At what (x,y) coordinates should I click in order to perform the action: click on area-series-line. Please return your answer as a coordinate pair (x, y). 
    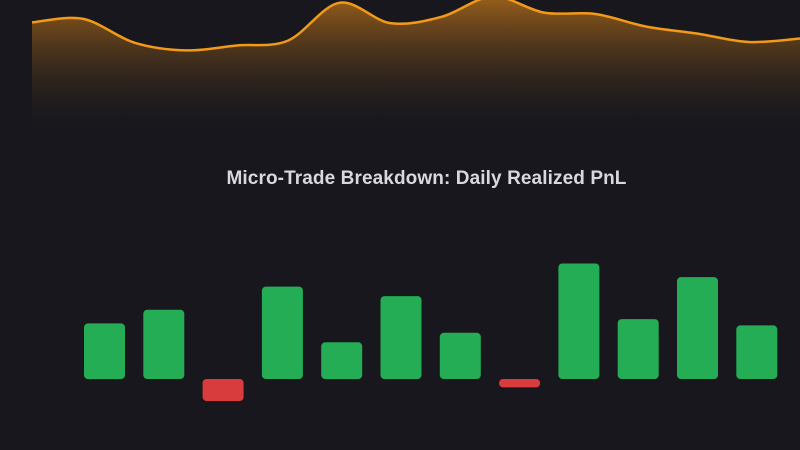
    Looking at the image, I should click on (415, 26).